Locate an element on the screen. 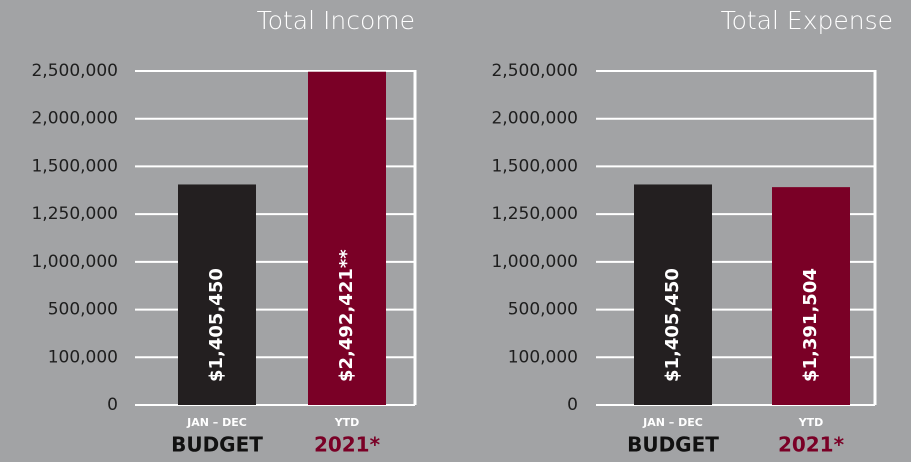  chart-title: Total Expense is located at coordinates (807, 20).